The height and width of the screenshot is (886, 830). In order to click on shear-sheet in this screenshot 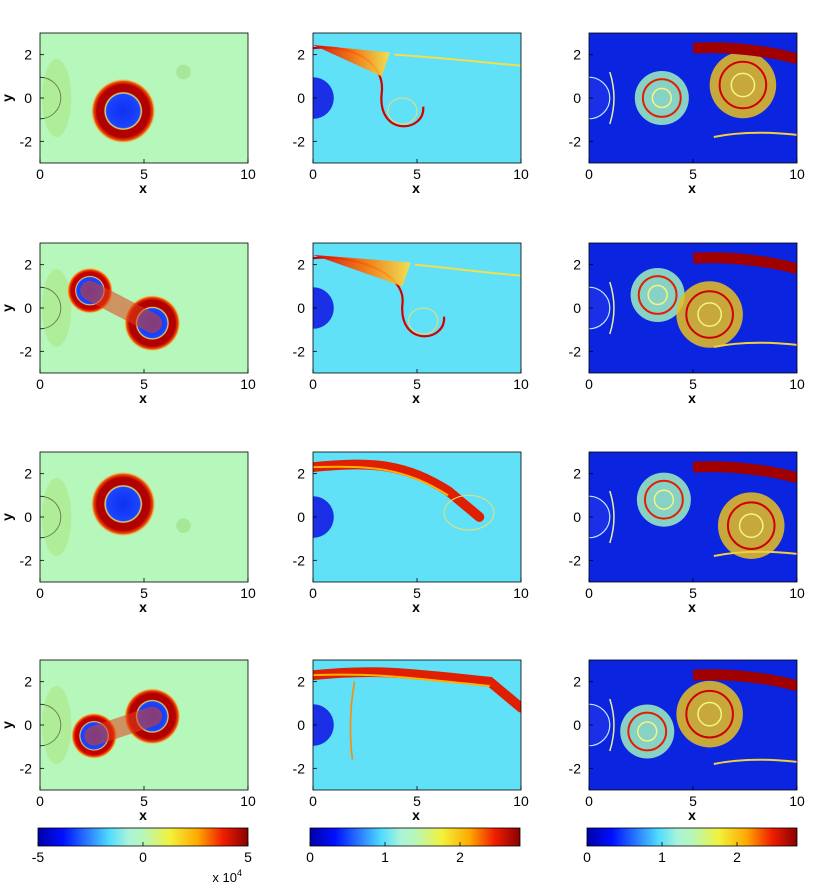, I will do `click(362, 270)`.